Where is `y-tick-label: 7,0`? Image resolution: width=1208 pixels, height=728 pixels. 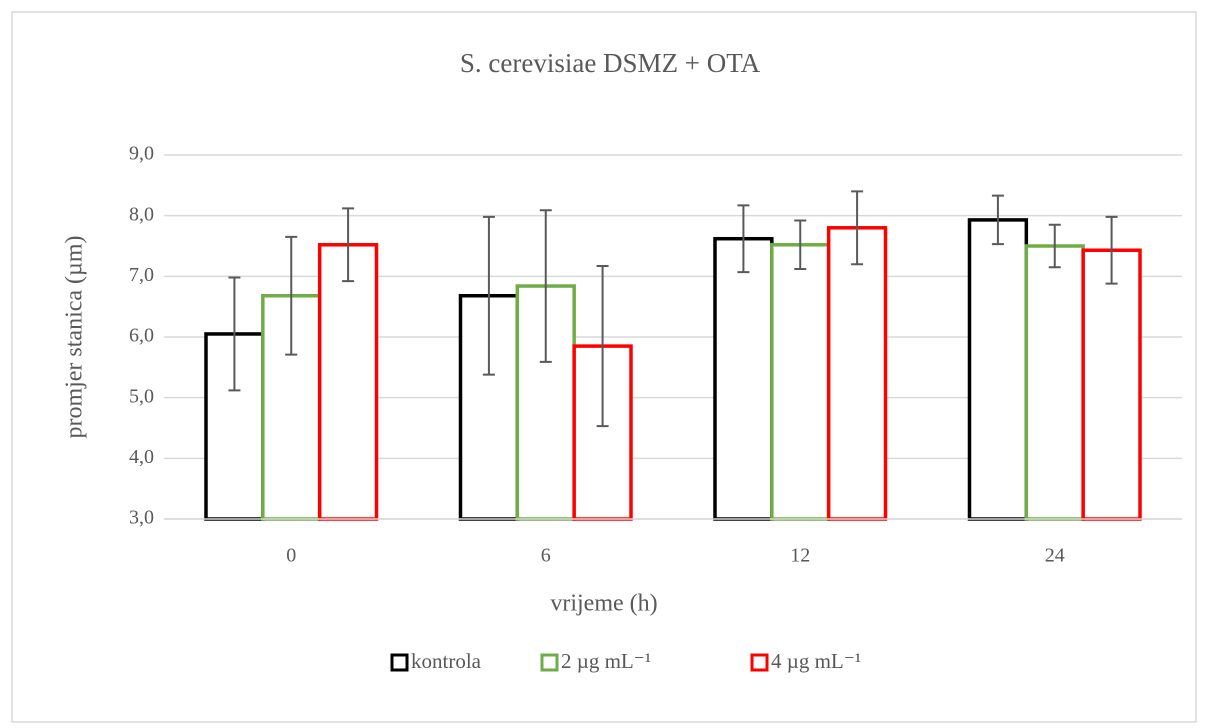
y-tick-label: 7,0 is located at coordinates (141, 275).